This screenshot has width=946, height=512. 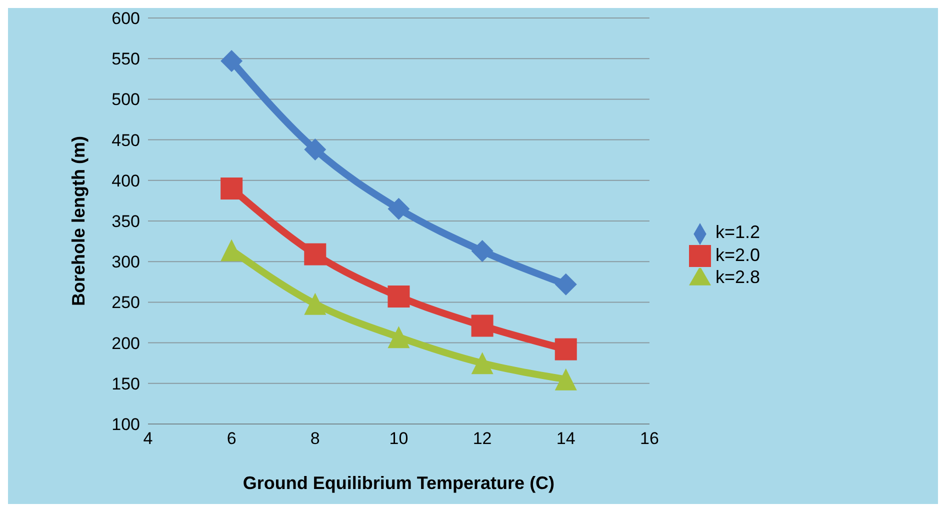 I want to click on y-tick-label: 550, so click(x=126, y=59).